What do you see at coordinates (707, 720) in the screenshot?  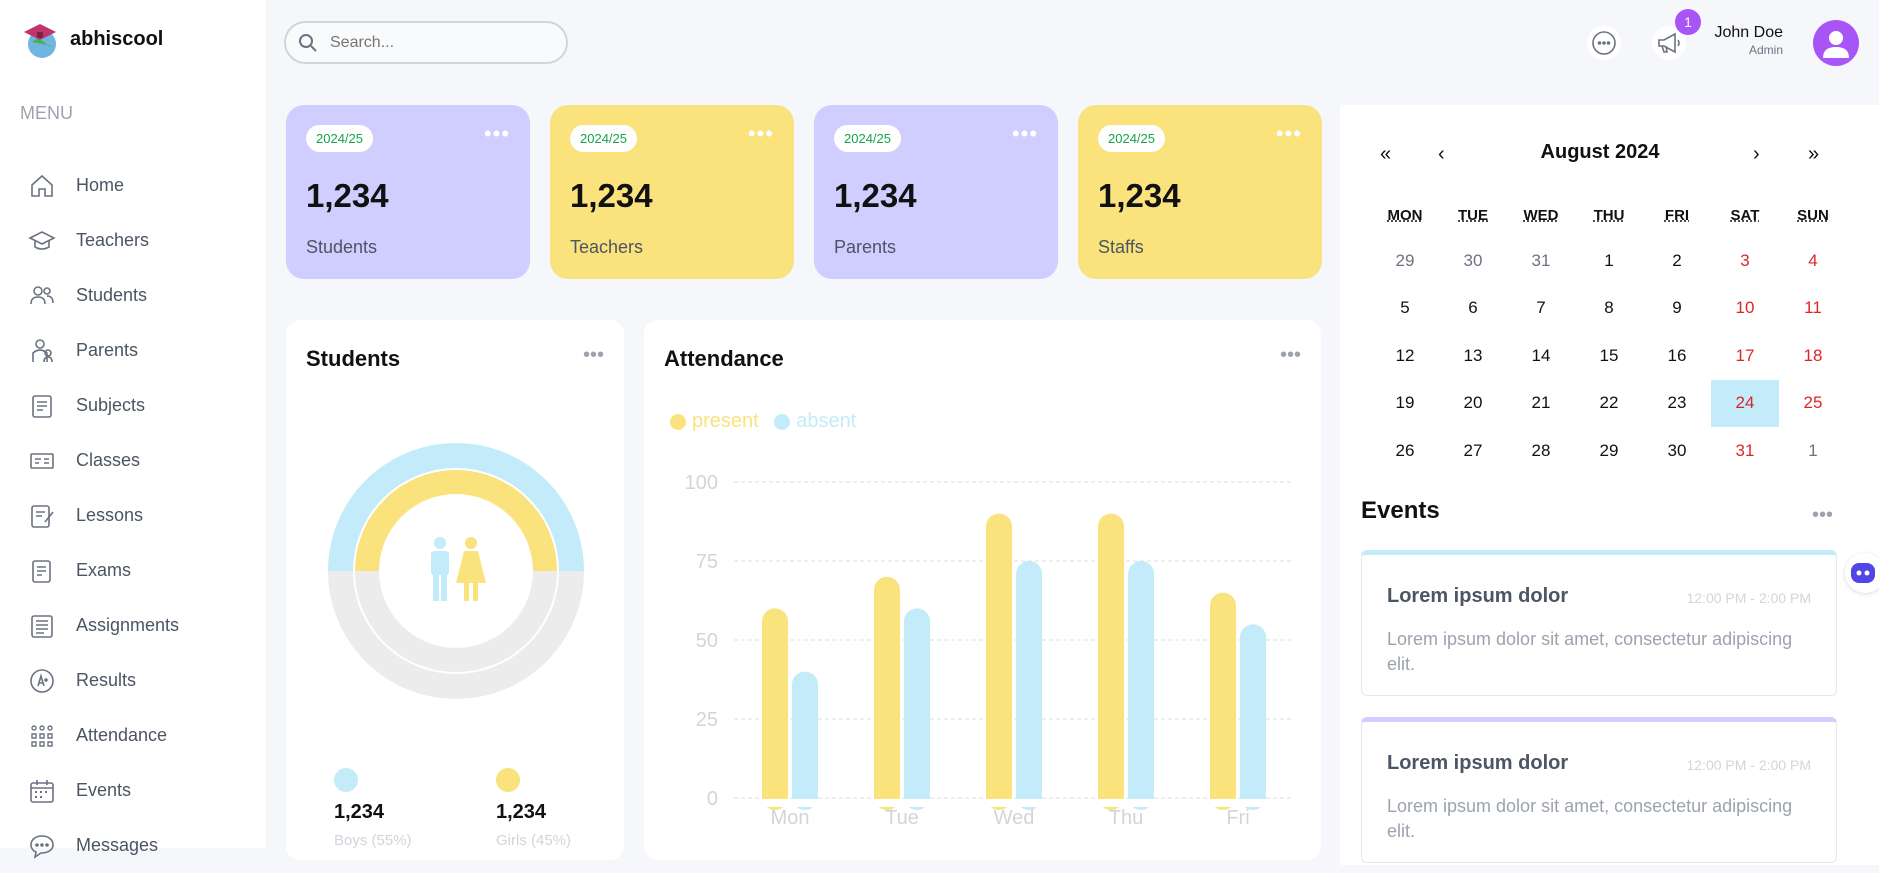 I see `y-tick-label: 25` at bounding box center [707, 720].